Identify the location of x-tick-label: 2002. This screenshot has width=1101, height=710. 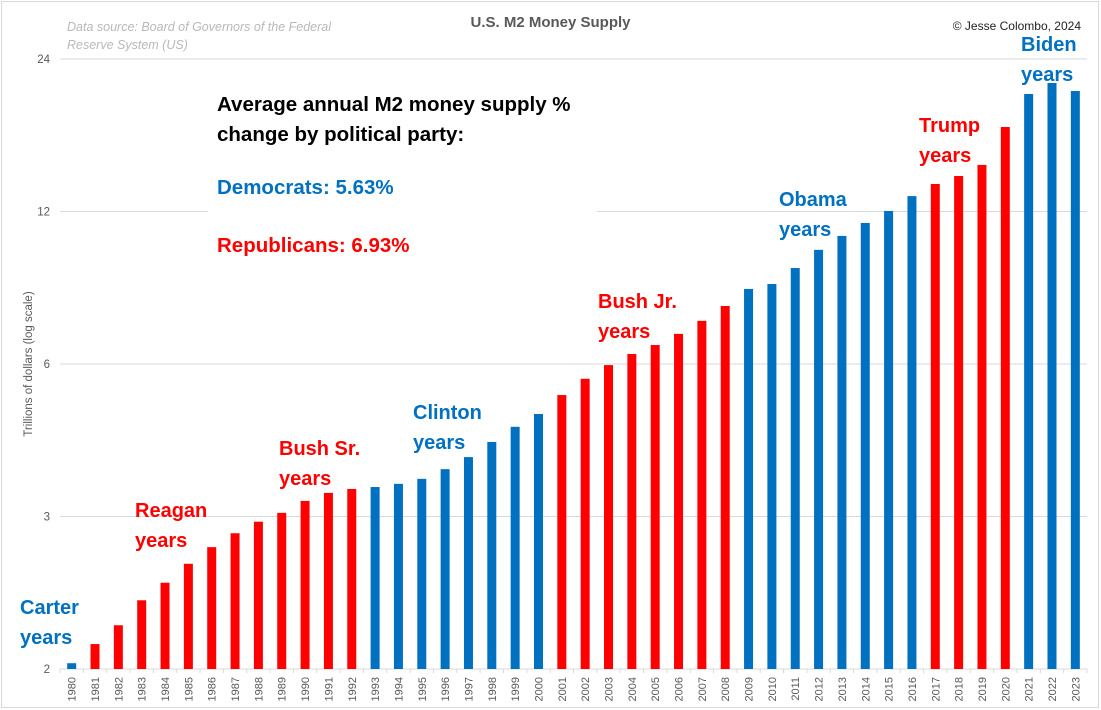
(586, 689).